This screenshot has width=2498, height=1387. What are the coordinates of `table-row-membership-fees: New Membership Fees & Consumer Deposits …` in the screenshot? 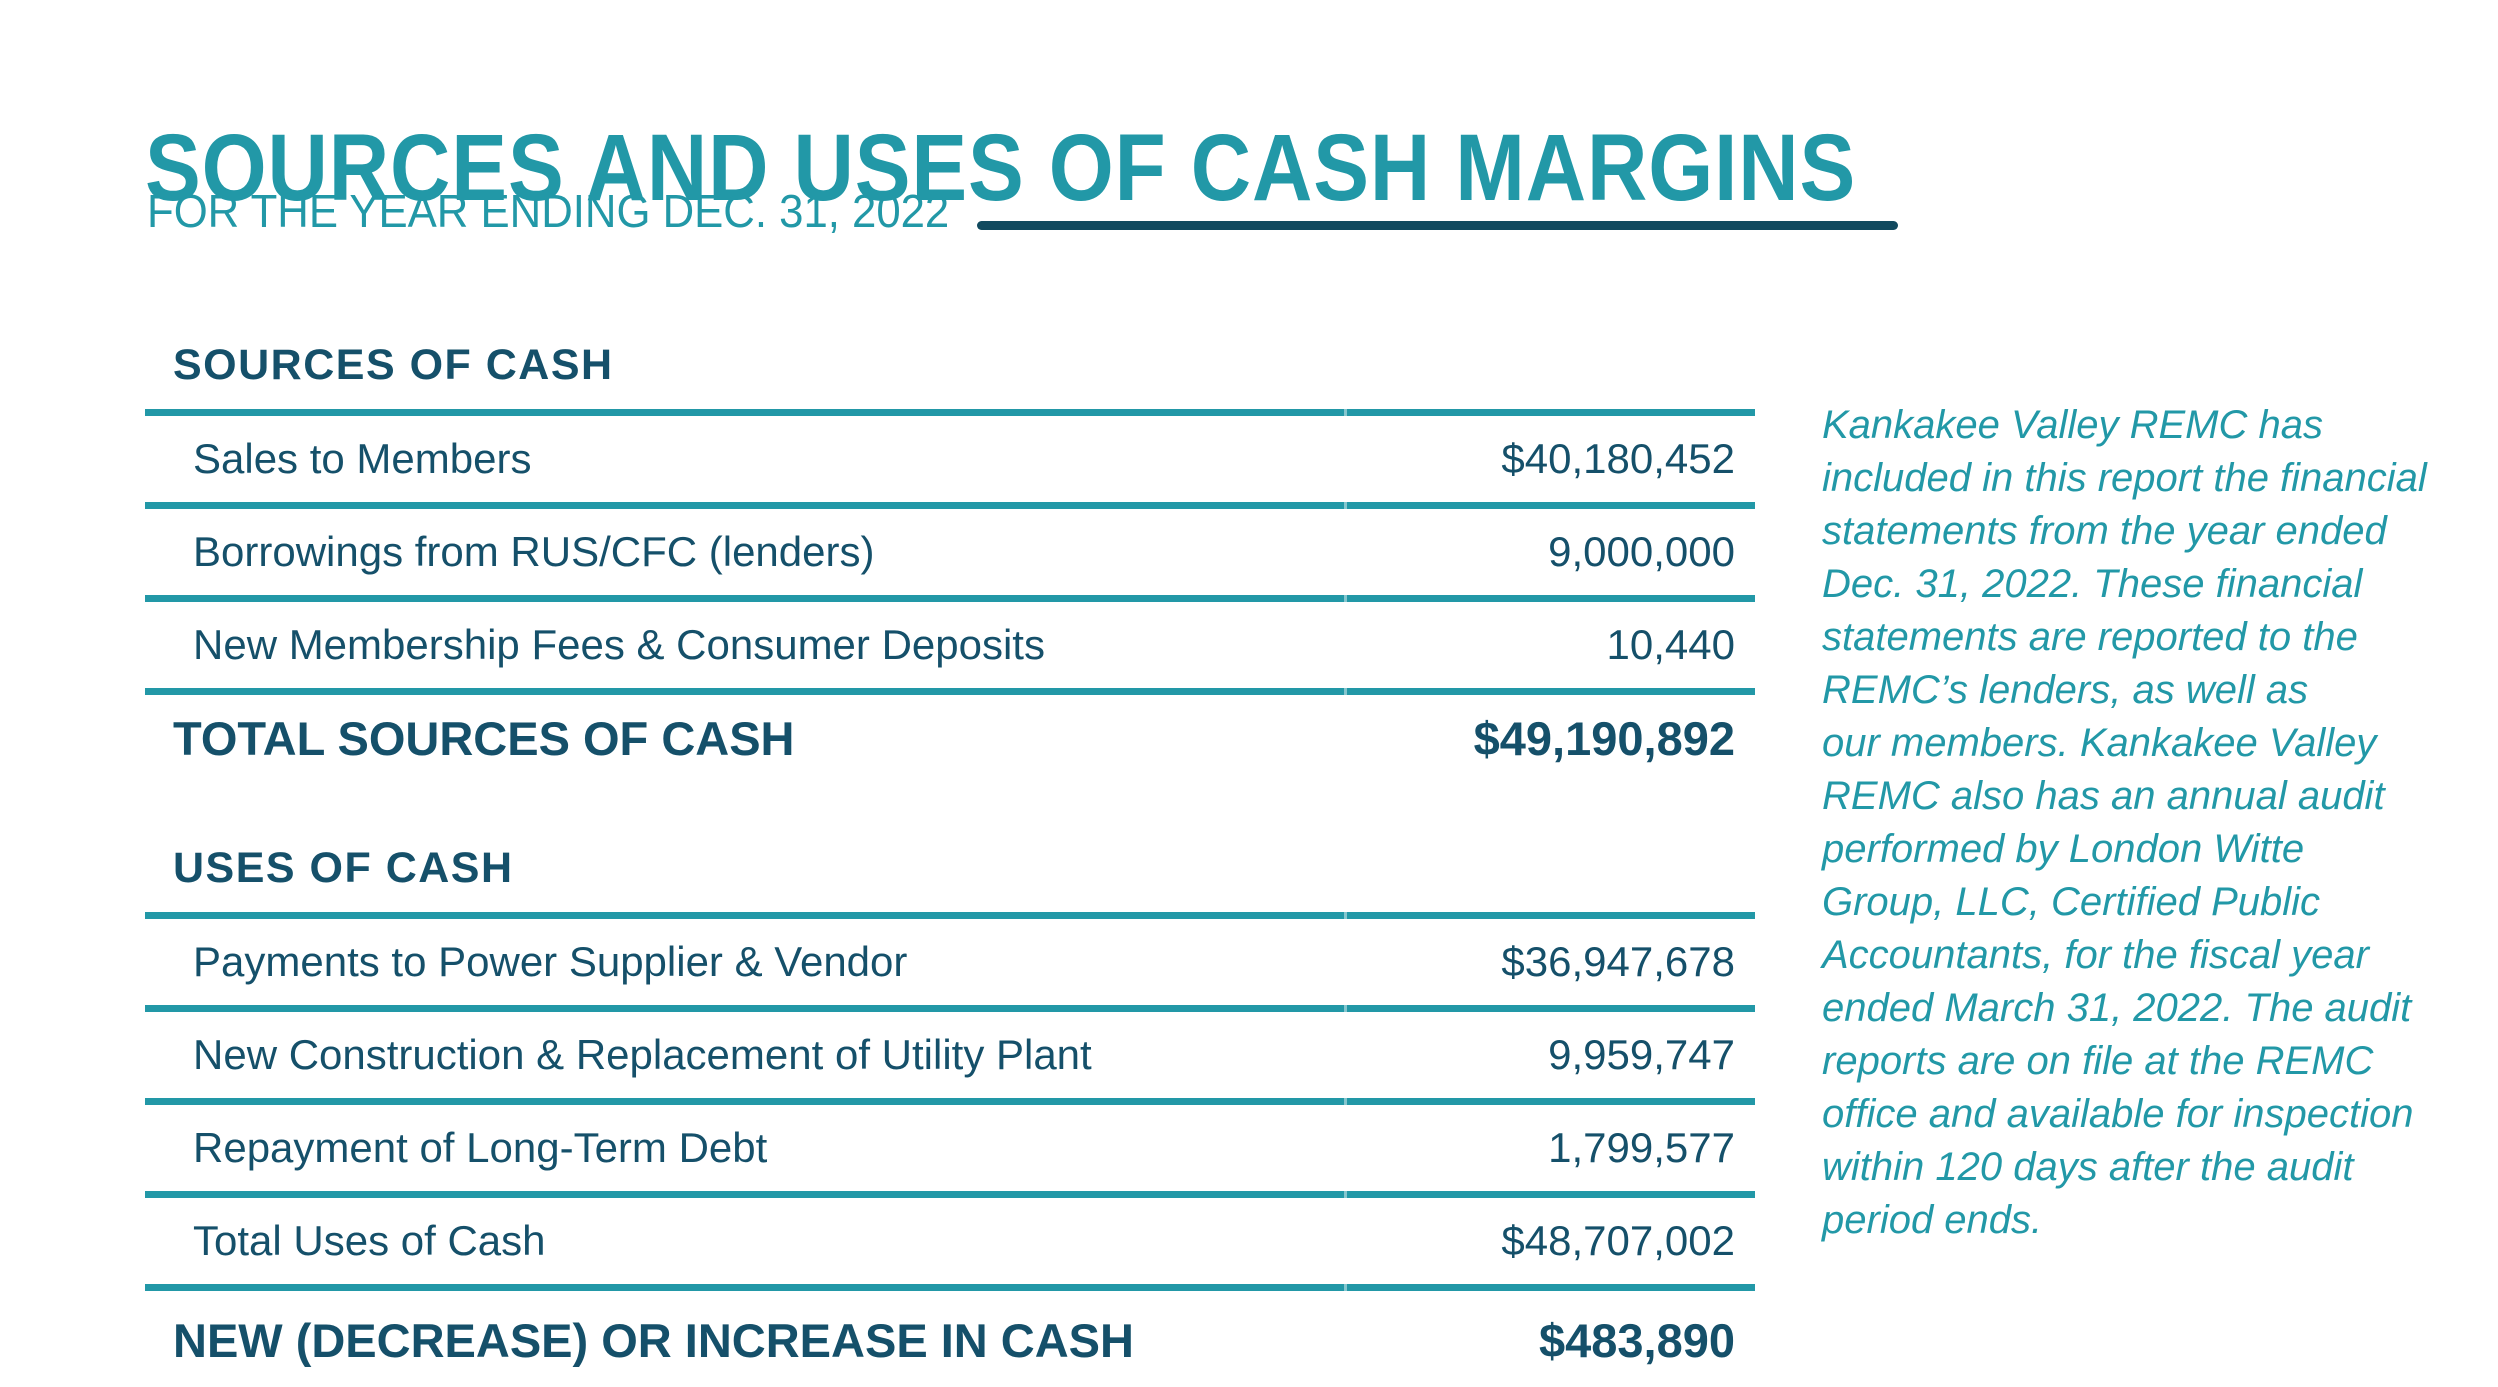 It's located at (950, 645).